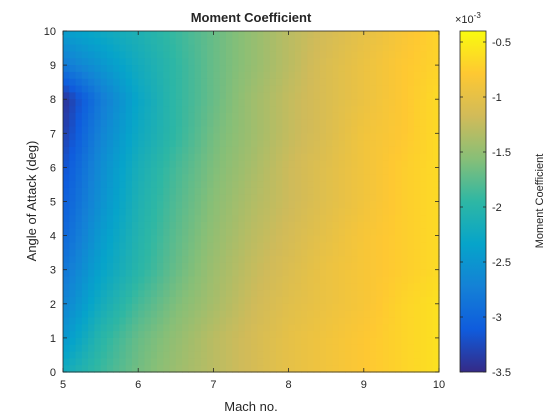 The width and height of the screenshot is (560, 420). What do you see at coordinates (497, 318) in the screenshot?
I see `colorbar-tick-label: -3` at bounding box center [497, 318].